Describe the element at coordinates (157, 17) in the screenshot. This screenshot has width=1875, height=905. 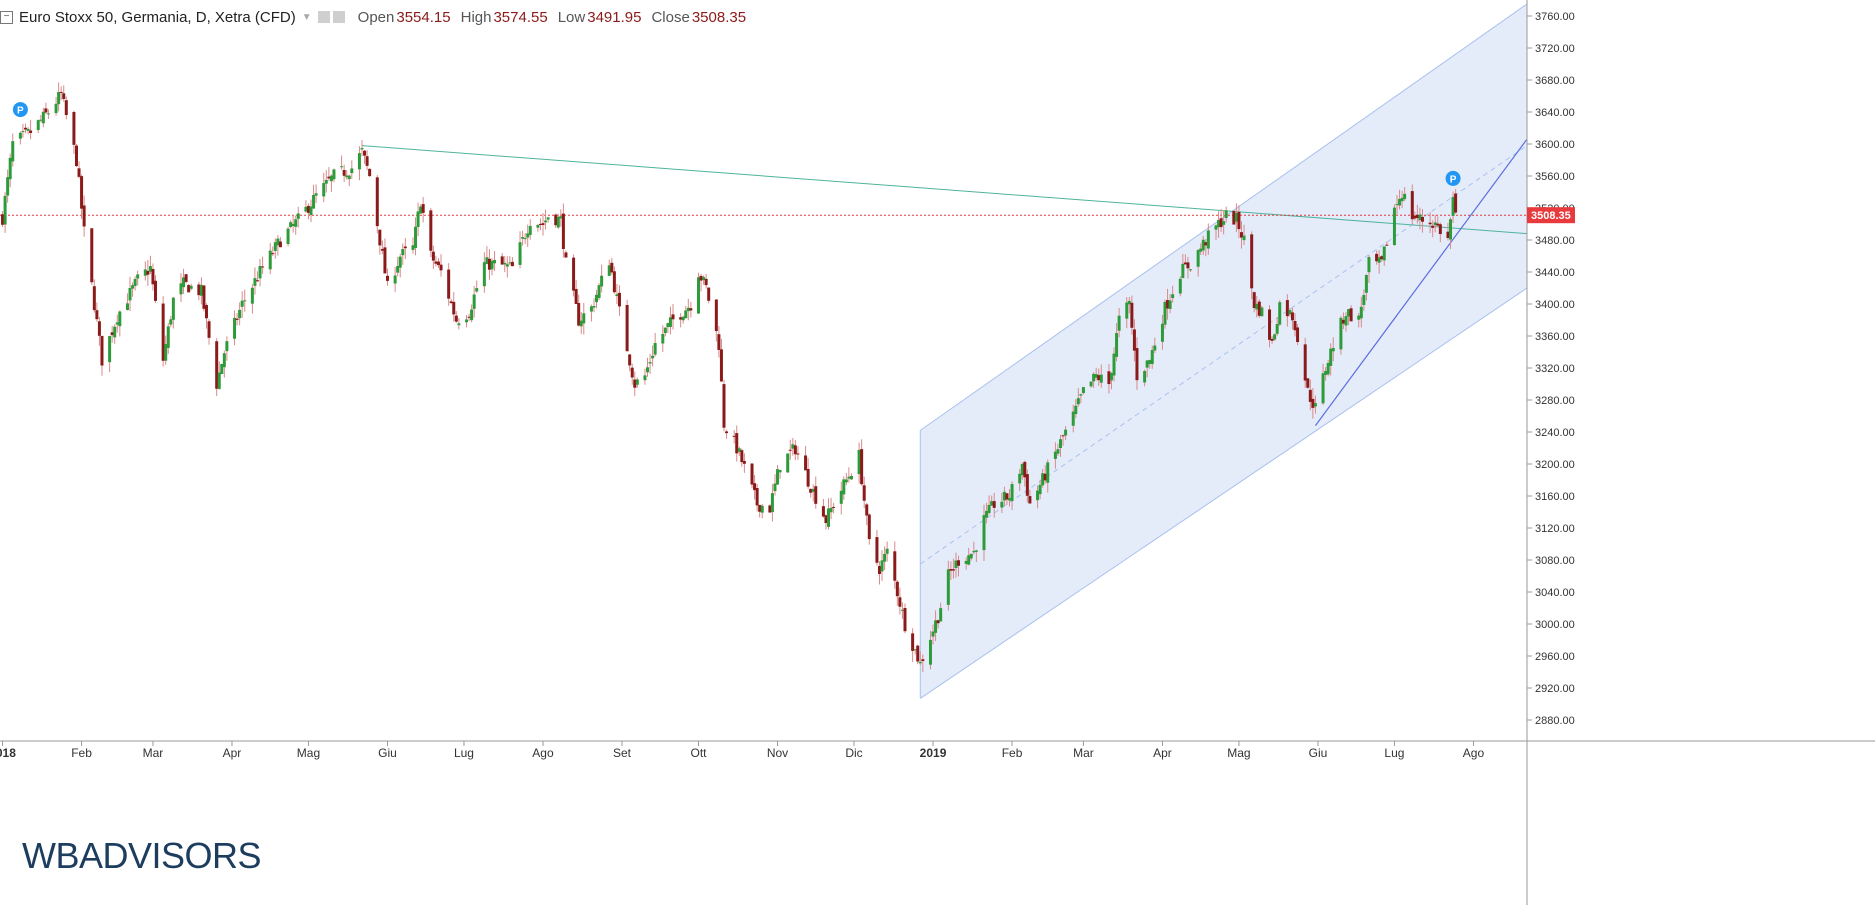
I see `symbol-title: Euro Stoxx 50, Germania, D, Xetra (CFD)` at that location.